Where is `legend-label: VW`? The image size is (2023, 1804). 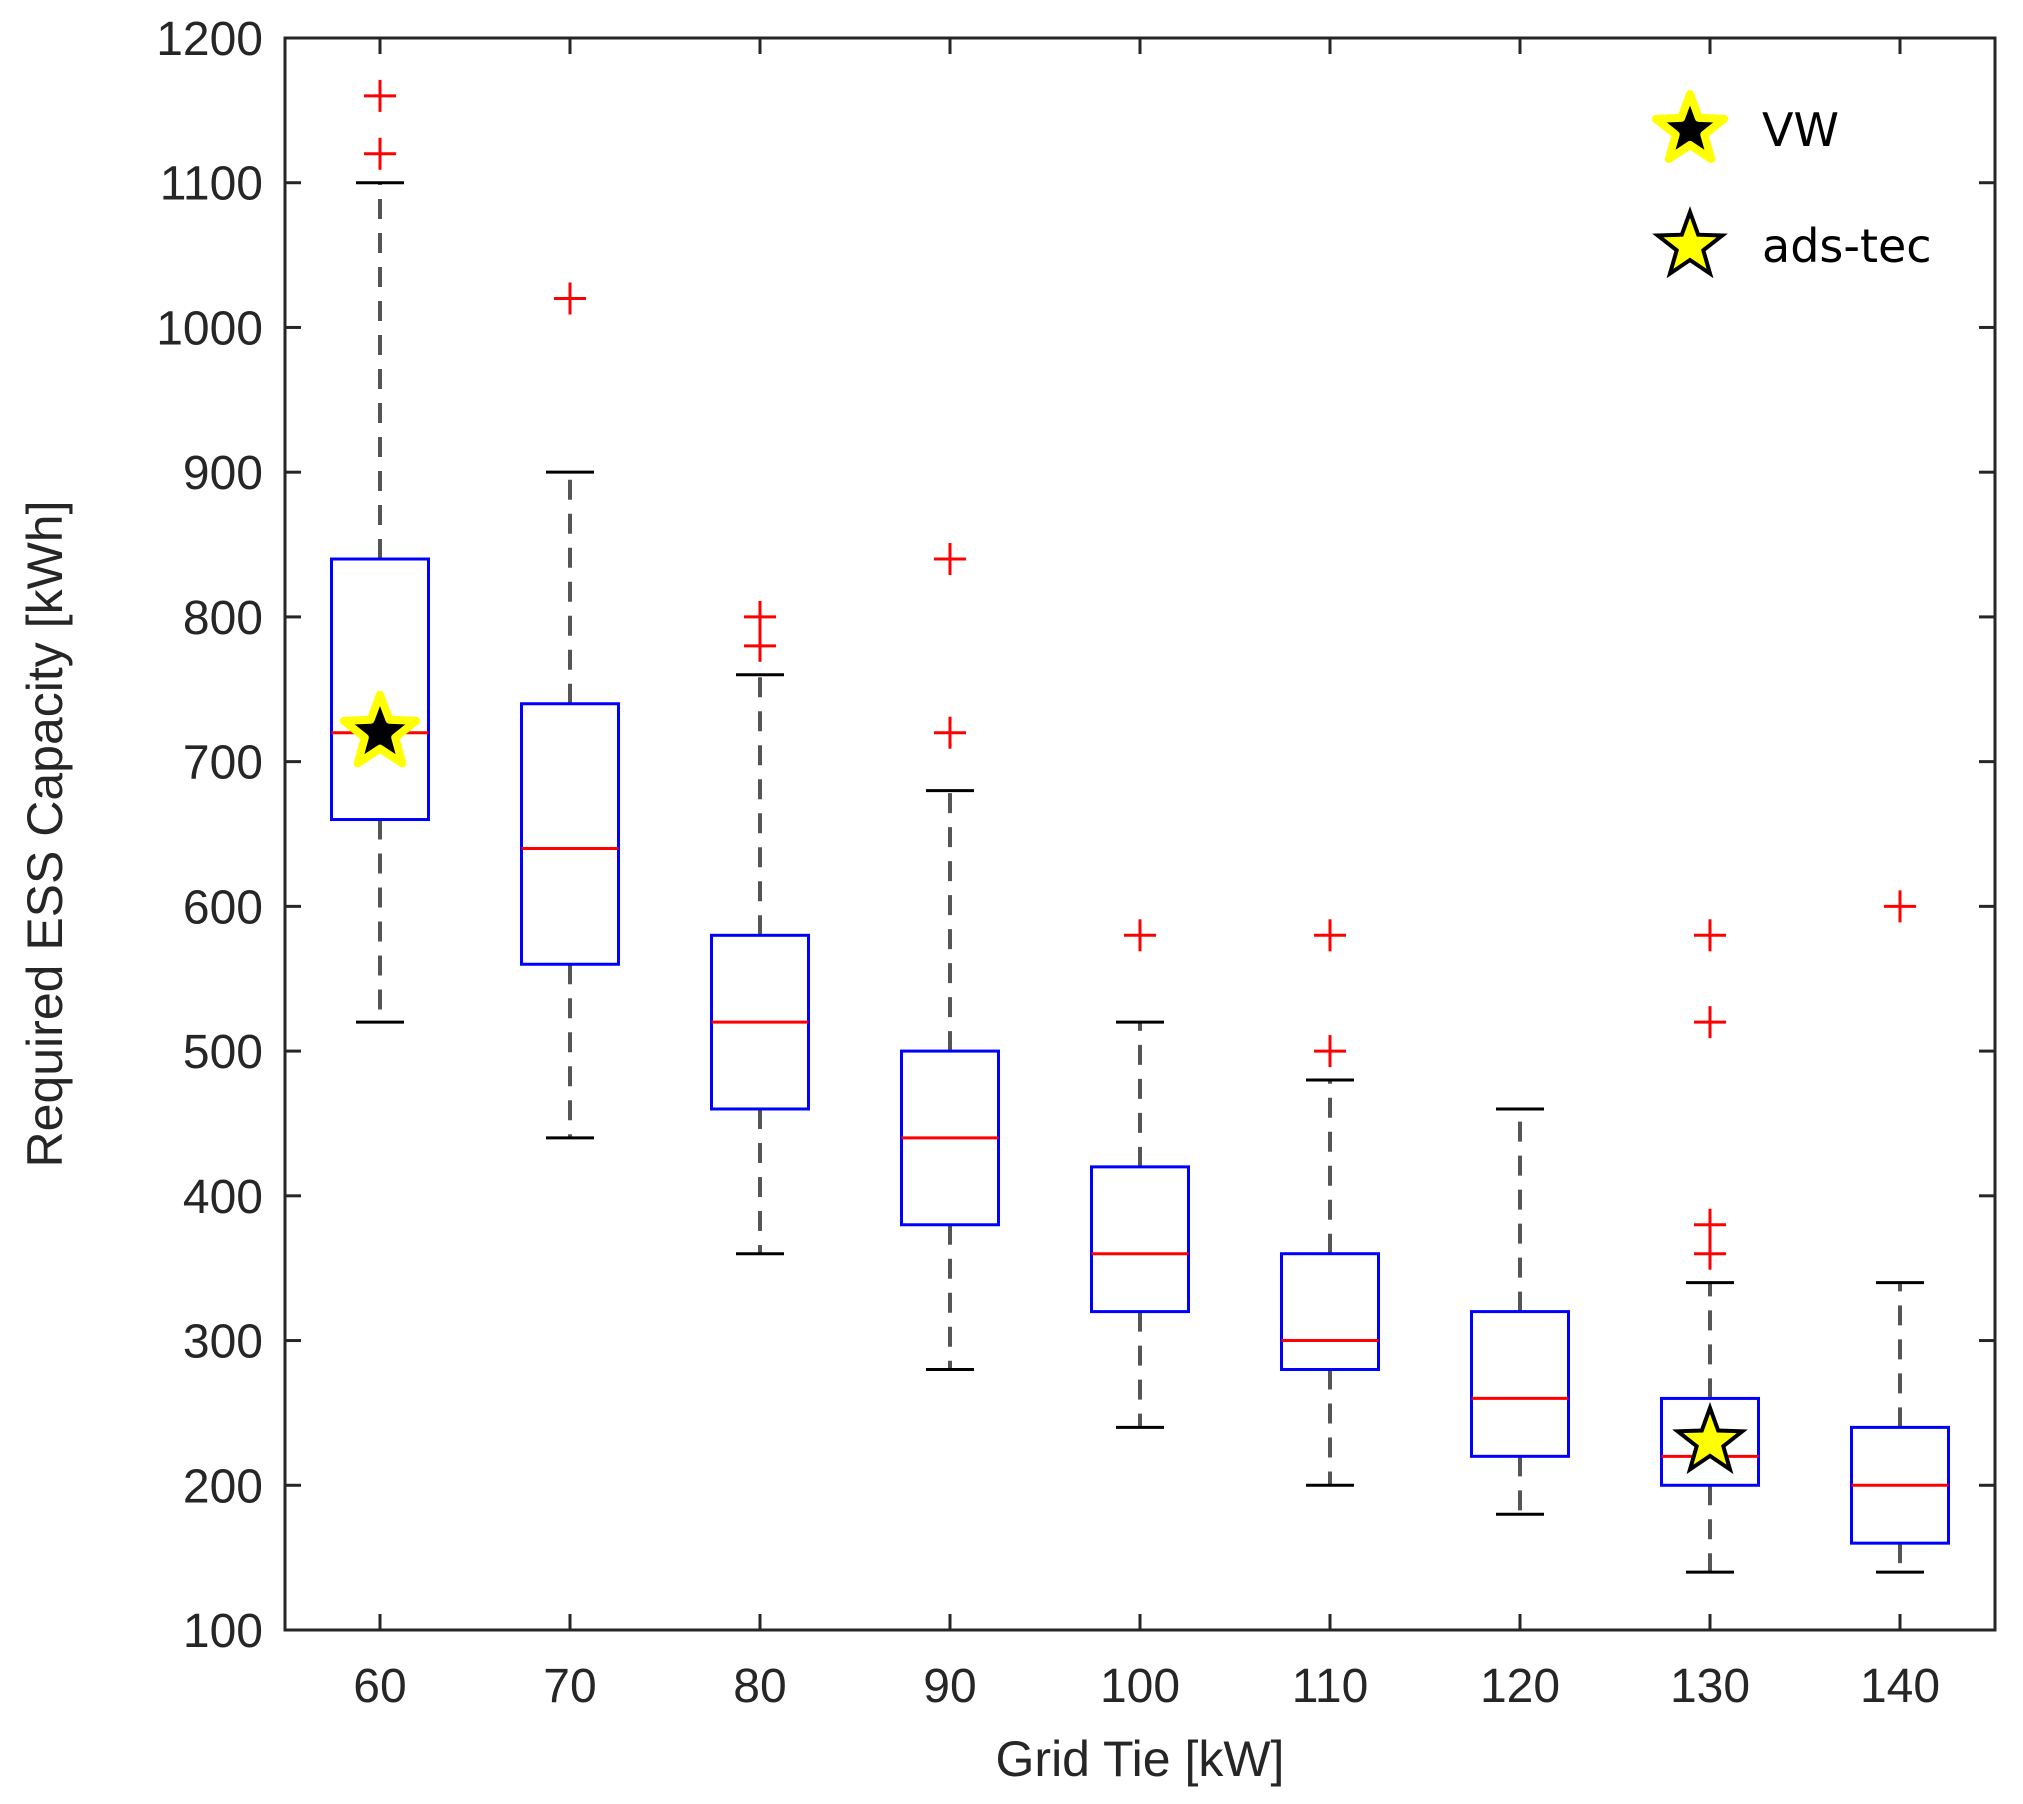
legend-label: VW is located at coordinates (1800, 130).